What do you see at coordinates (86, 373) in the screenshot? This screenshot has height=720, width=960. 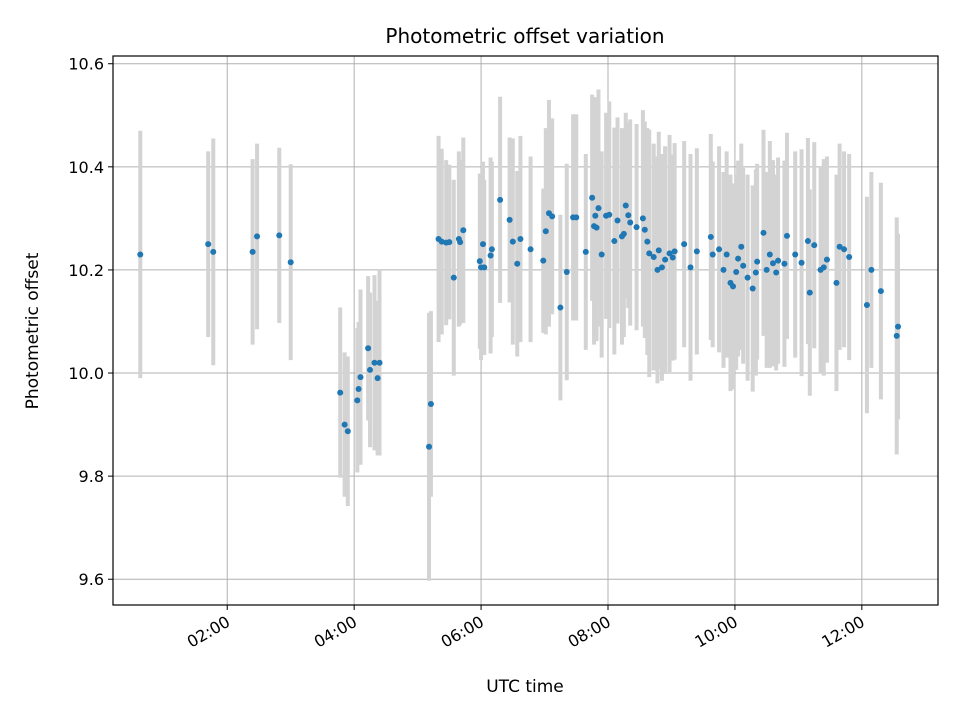 I see `y-tick-label: 10.0` at bounding box center [86, 373].